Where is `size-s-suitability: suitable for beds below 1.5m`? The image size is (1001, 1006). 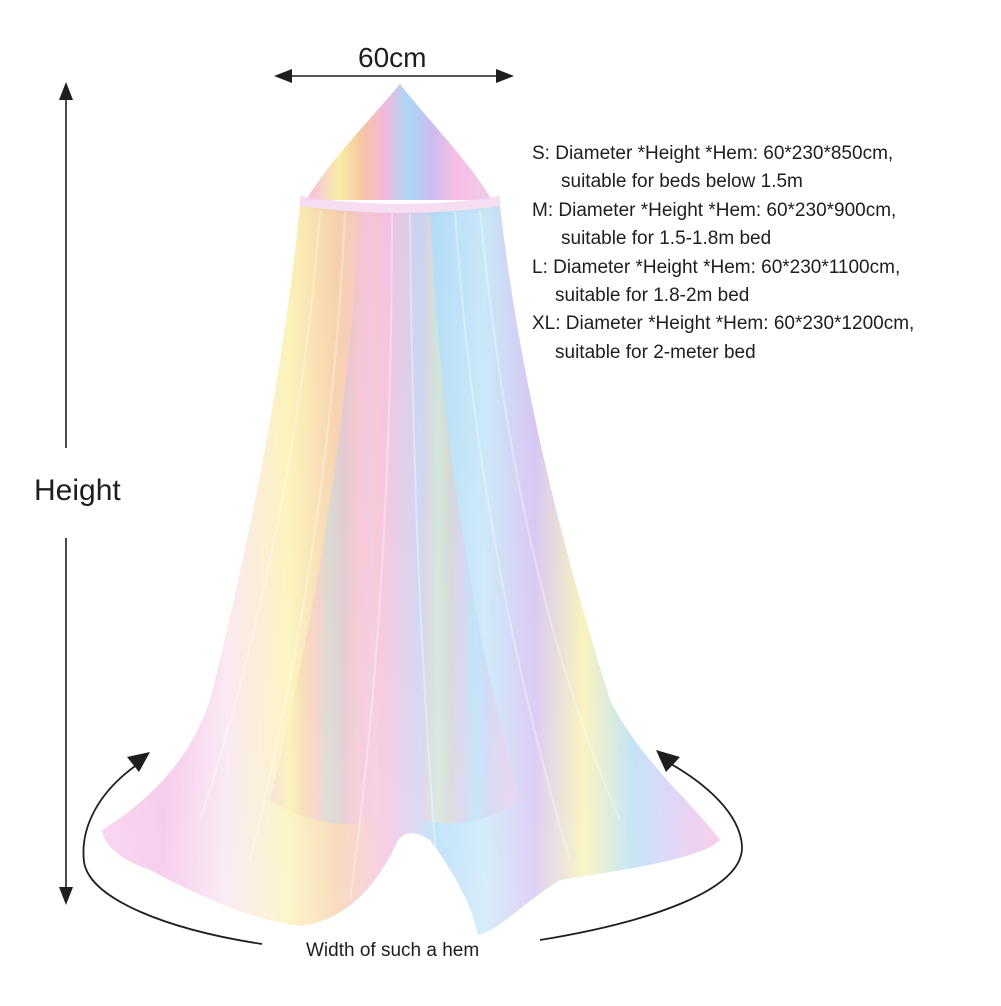
size-s-suitability: suitable for beds below 1.5m is located at coordinates (682, 182).